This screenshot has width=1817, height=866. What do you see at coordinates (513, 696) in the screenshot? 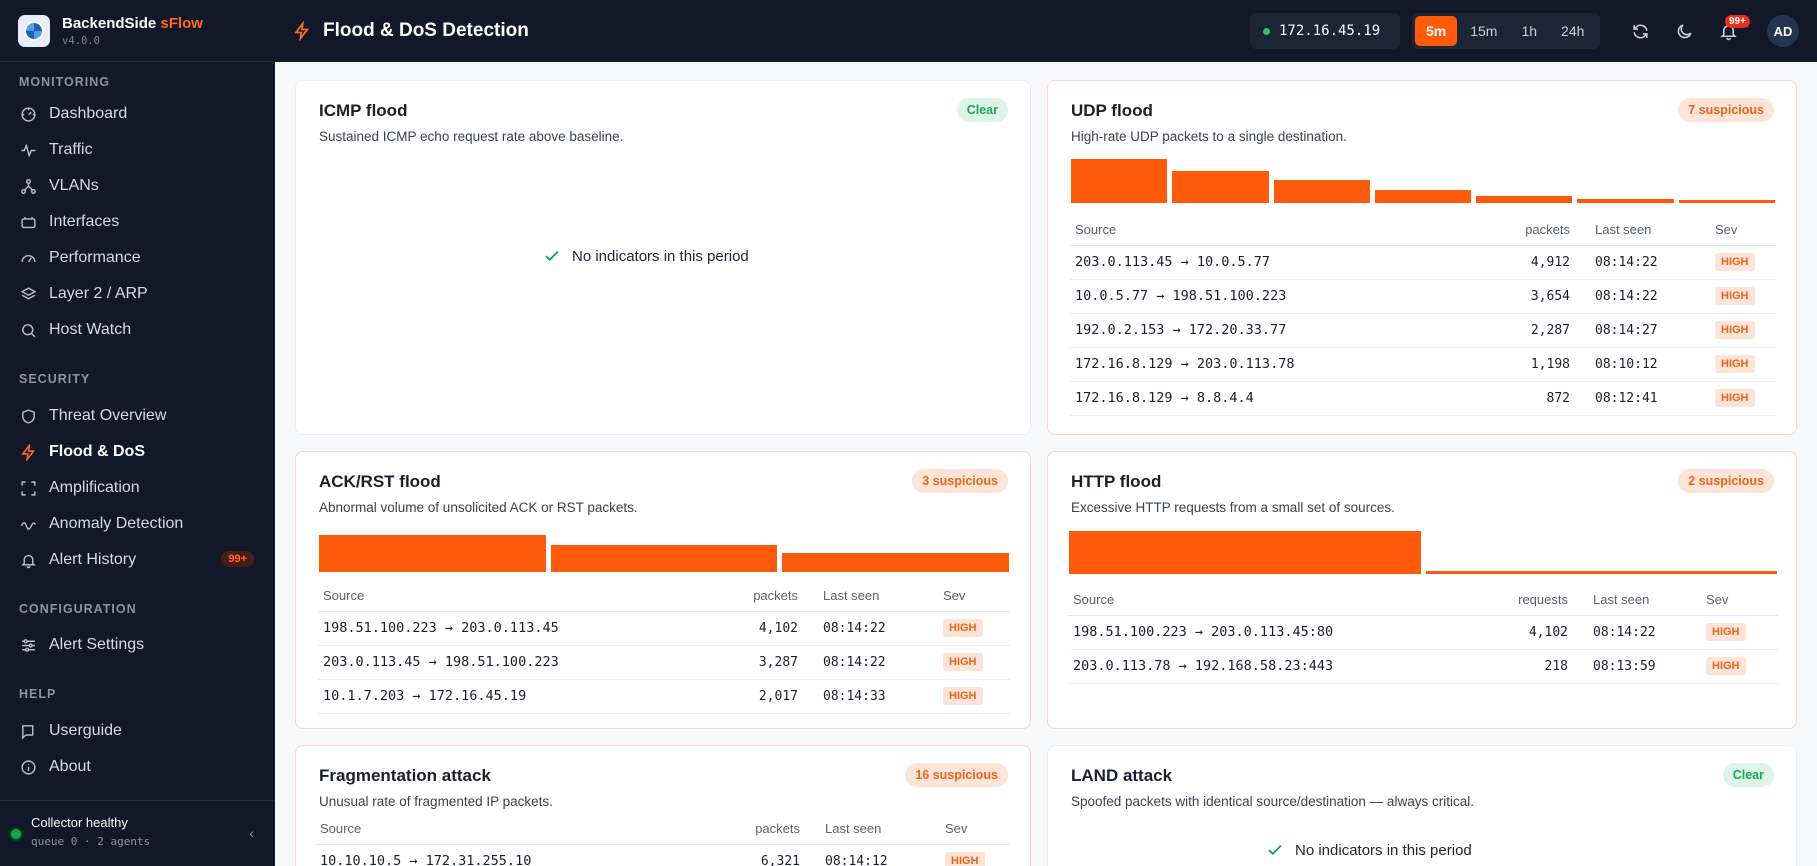
I see `source-cell: 10.1.7.203 → 172.16.45.19` at bounding box center [513, 696].